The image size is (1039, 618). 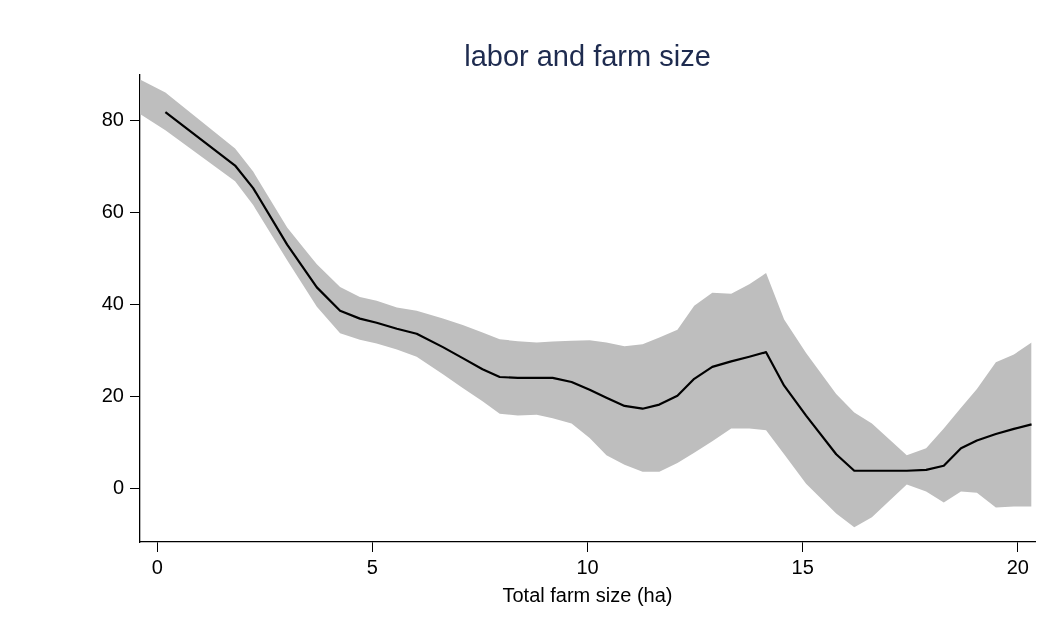 I want to click on x-tick-label: 10, so click(x=587, y=566).